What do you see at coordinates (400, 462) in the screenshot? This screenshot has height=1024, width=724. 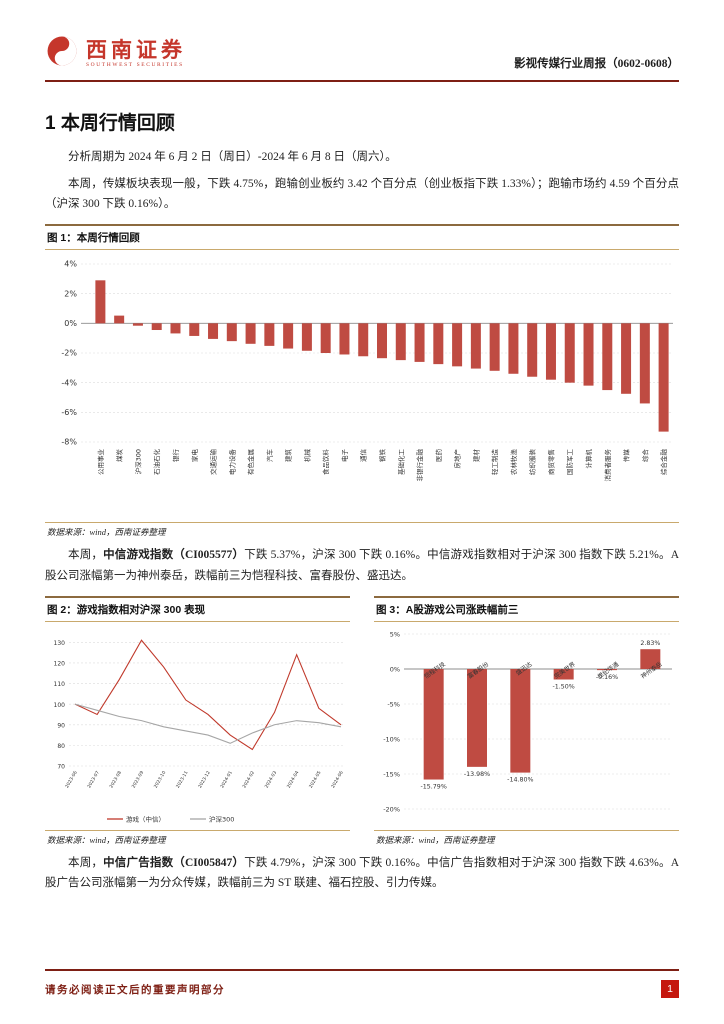 I see `svg-text: 基础化工` at bounding box center [400, 462].